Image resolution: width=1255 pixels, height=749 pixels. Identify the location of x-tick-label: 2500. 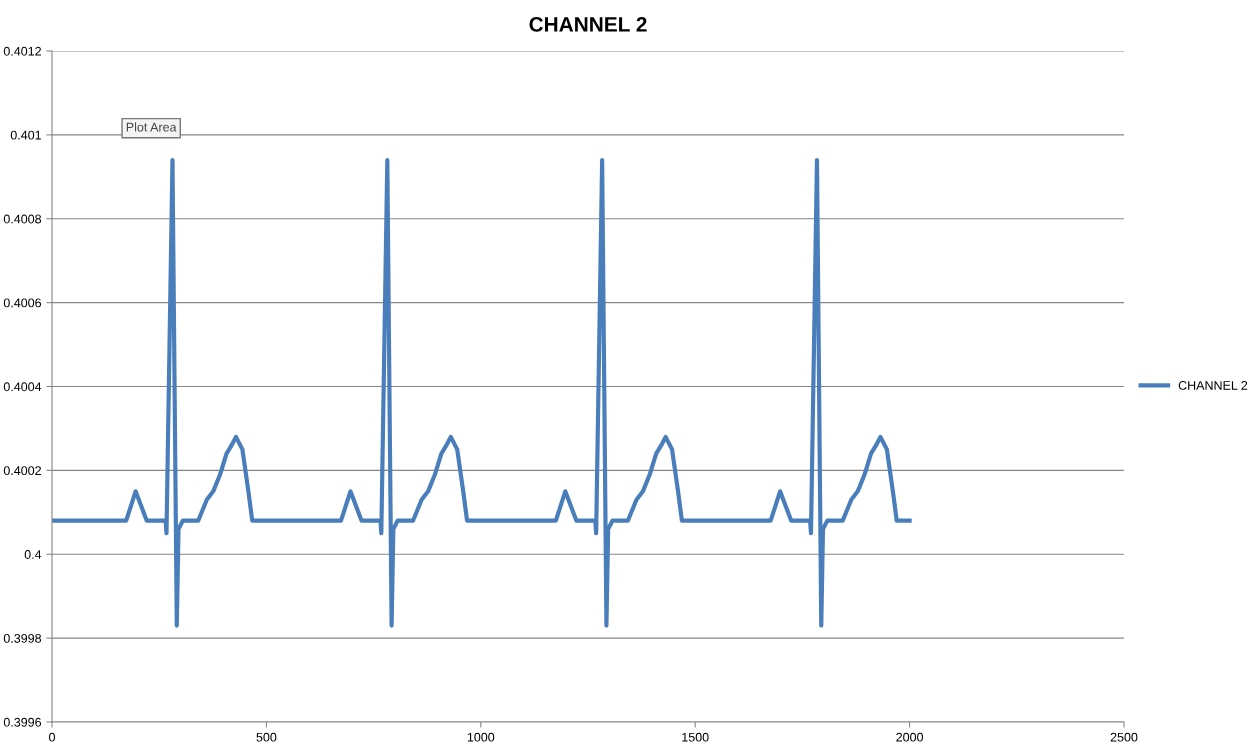
(1124, 737).